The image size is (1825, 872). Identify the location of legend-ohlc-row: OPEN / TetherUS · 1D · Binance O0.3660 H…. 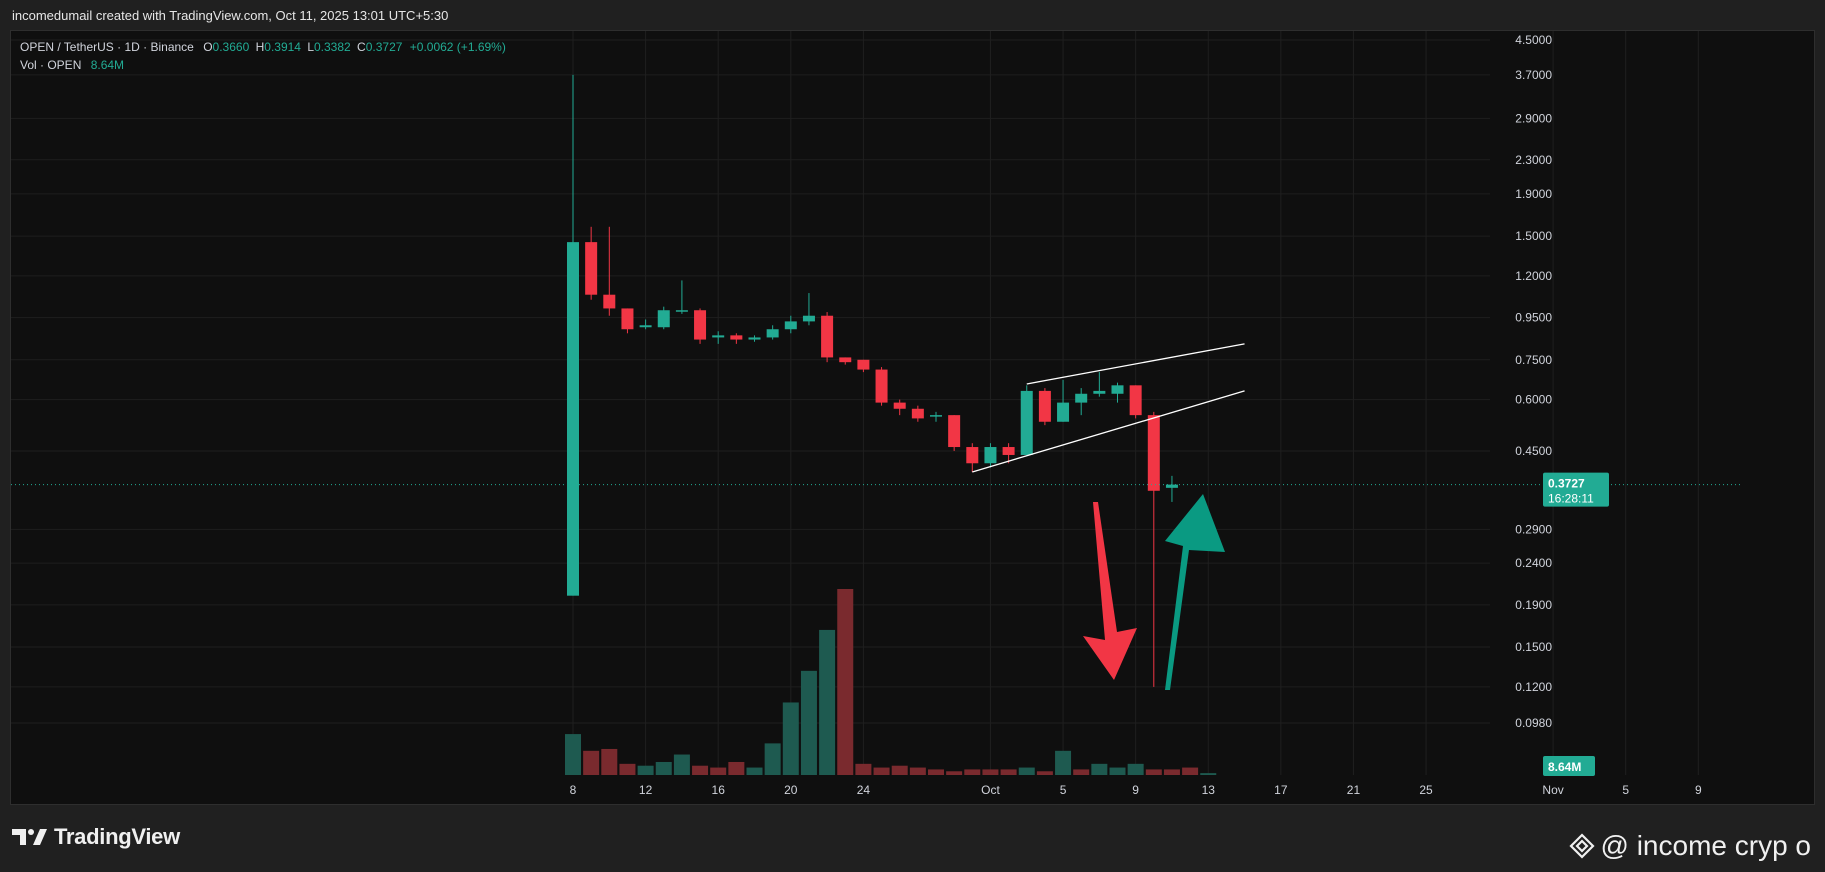
(263, 47).